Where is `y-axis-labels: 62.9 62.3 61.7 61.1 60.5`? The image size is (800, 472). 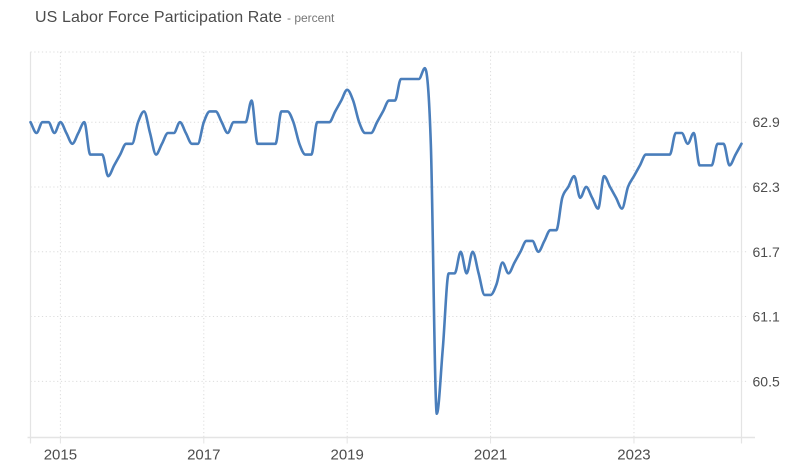
y-axis-labels: 62.9 62.3 61.7 61.1 60.5 is located at coordinates (766, 251).